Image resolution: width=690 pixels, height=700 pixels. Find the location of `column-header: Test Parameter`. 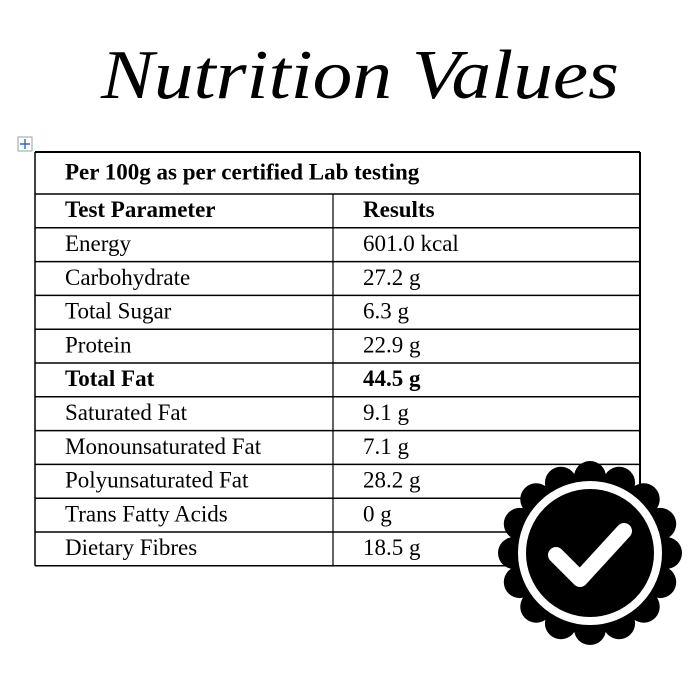

column-header: Test Parameter is located at coordinates (140, 209).